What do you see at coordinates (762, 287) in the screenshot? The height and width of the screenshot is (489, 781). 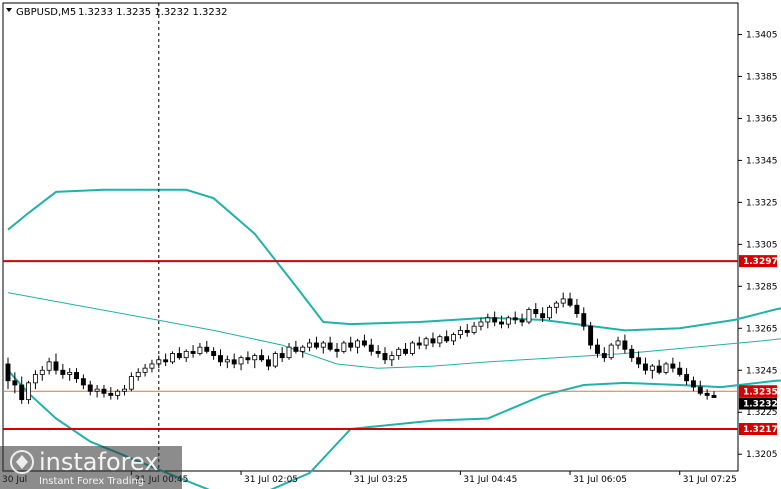 I see `y-tick-label: 1.3285` at bounding box center [762, 287].